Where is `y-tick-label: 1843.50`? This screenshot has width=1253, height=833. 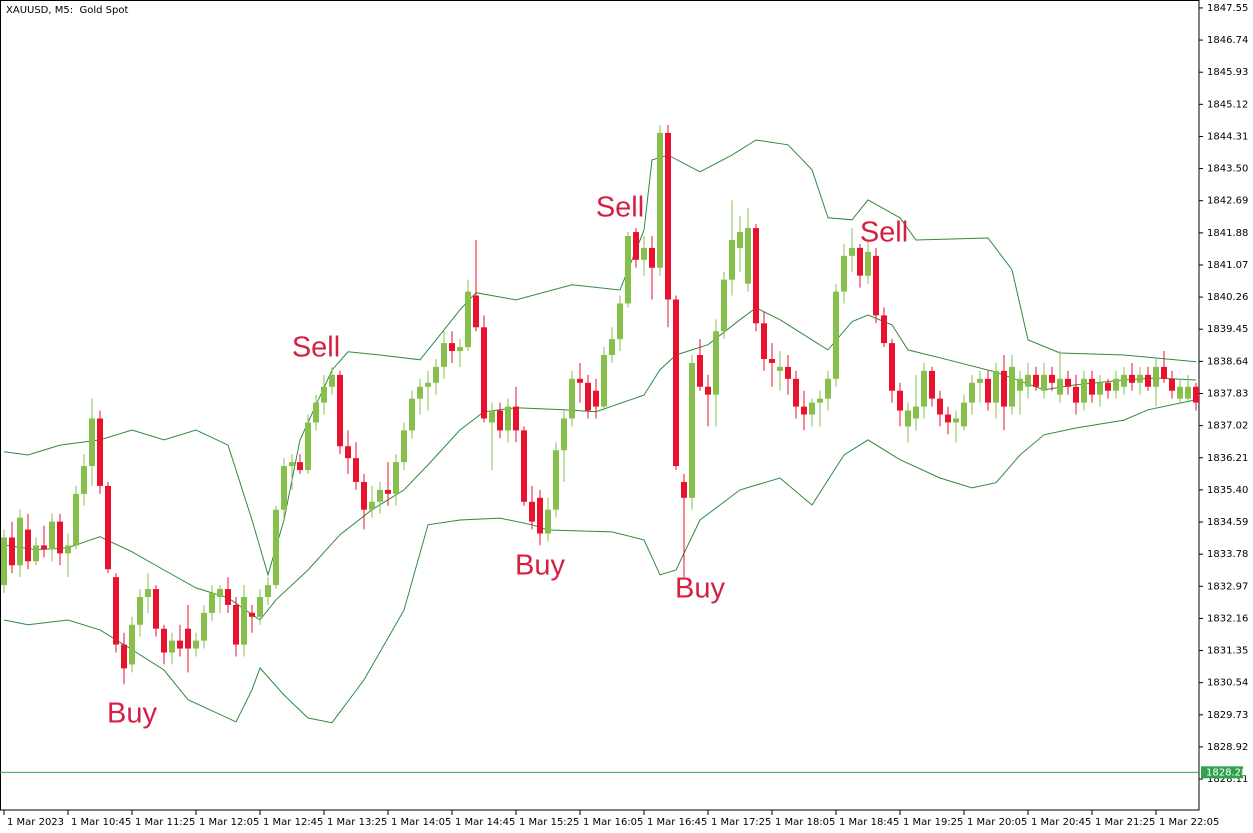 y-tick-label: 1843.50 is located at coordinates (1227, 169).